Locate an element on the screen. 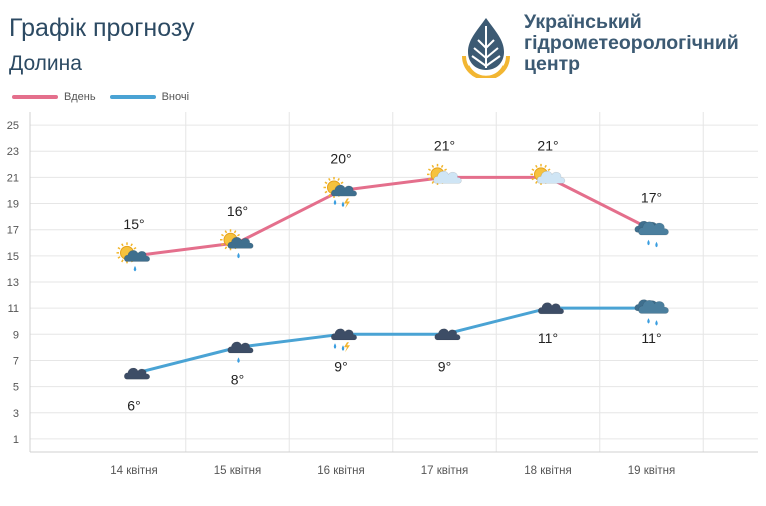 The image size is (766, 506). x-tick-label: 14 квітня is located at coordinates (134, 471).